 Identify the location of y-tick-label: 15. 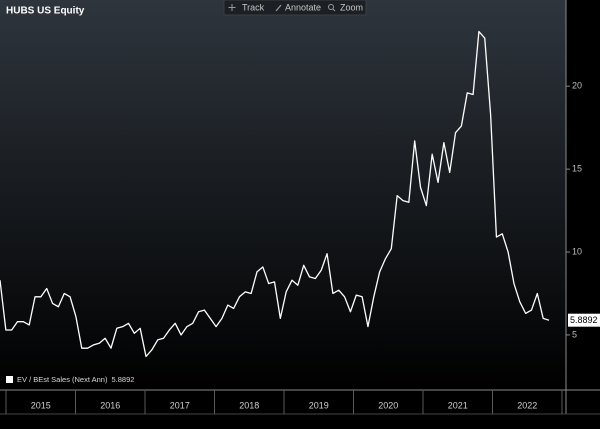
(577, 169).